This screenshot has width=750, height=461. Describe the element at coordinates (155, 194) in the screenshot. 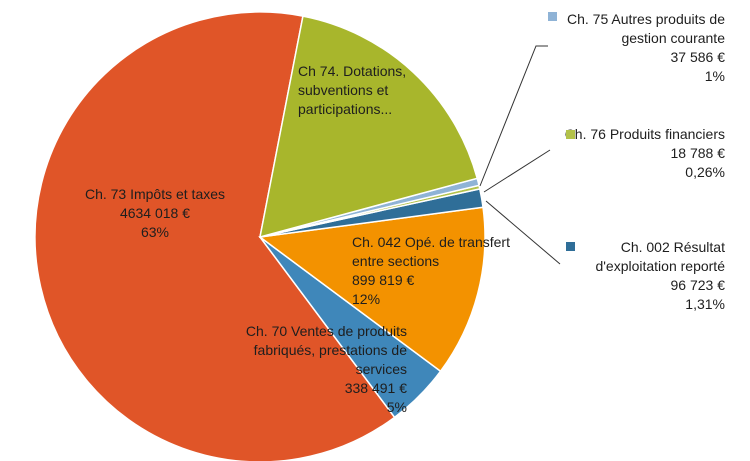

I see `label-name: Ch. 73 Impôts et taxes` at that location.